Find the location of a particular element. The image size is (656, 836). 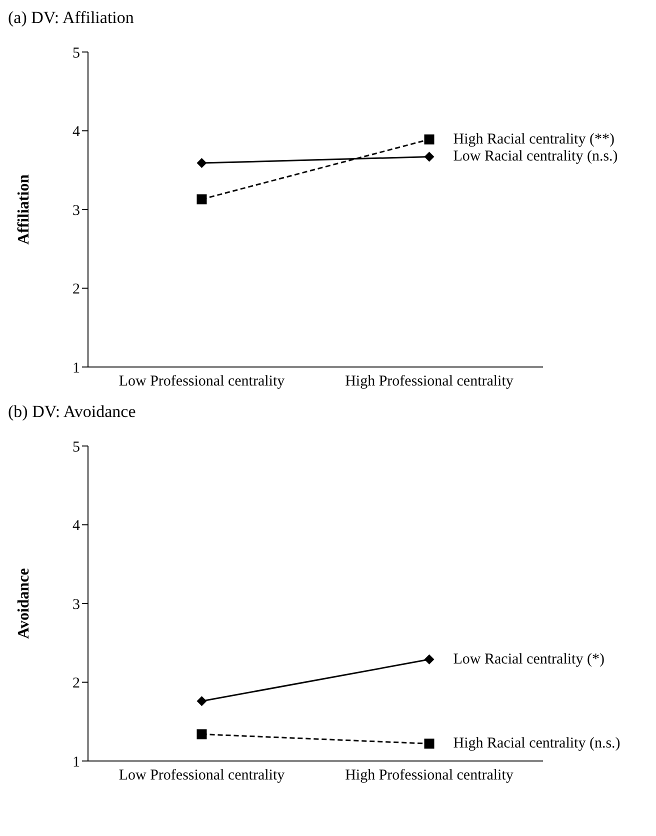

series-label: High Racial centrality (**) is located at coordinates (533, 139).